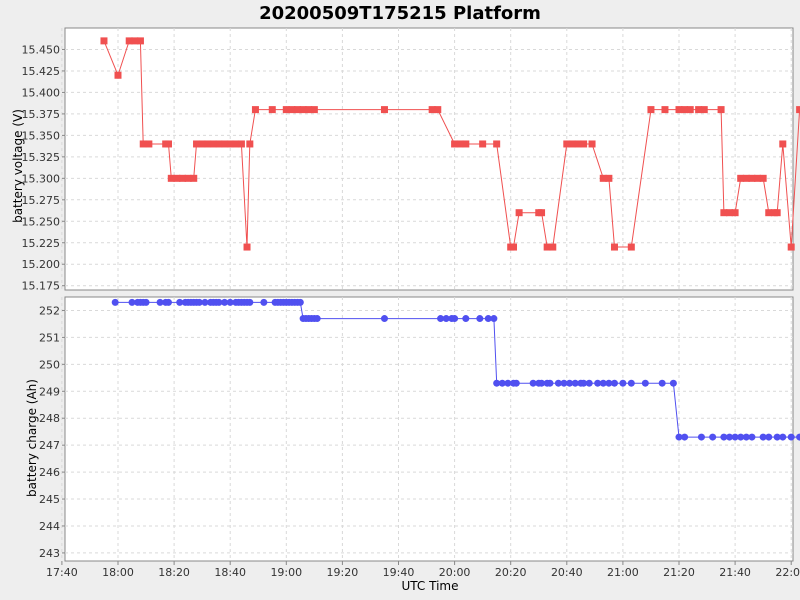 The image size is (800, 600). I want to click on x-tick-label: 17:40, so click(62, 572).